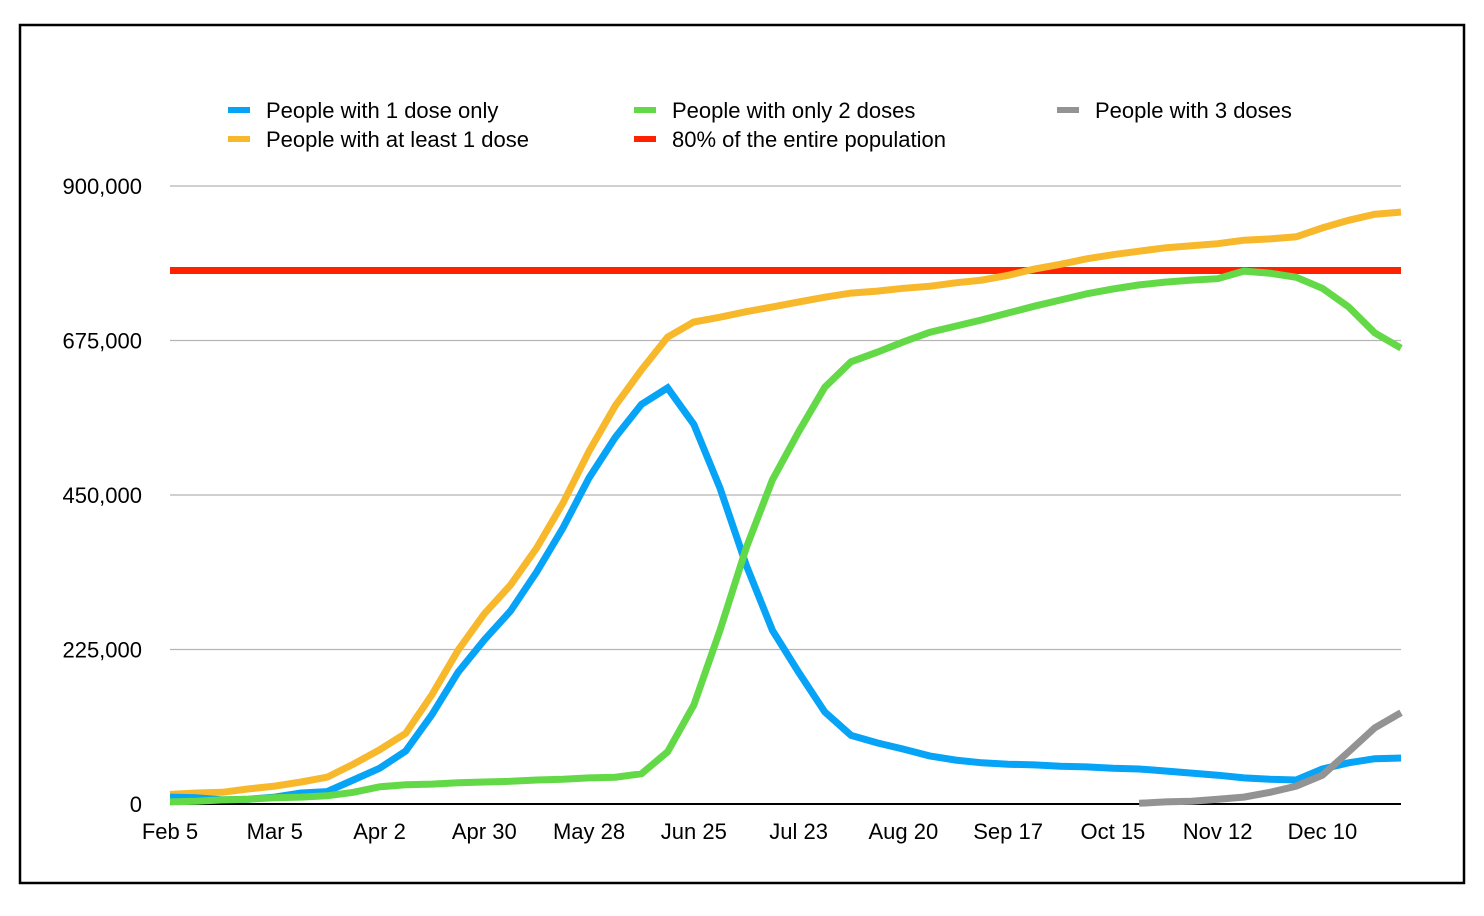 The width and height of the screenshot is (1484, 916). Describe the element at coordinates (397, 139) in the screenshot. I see `legend-label: People with at least 1 dose` at that location.